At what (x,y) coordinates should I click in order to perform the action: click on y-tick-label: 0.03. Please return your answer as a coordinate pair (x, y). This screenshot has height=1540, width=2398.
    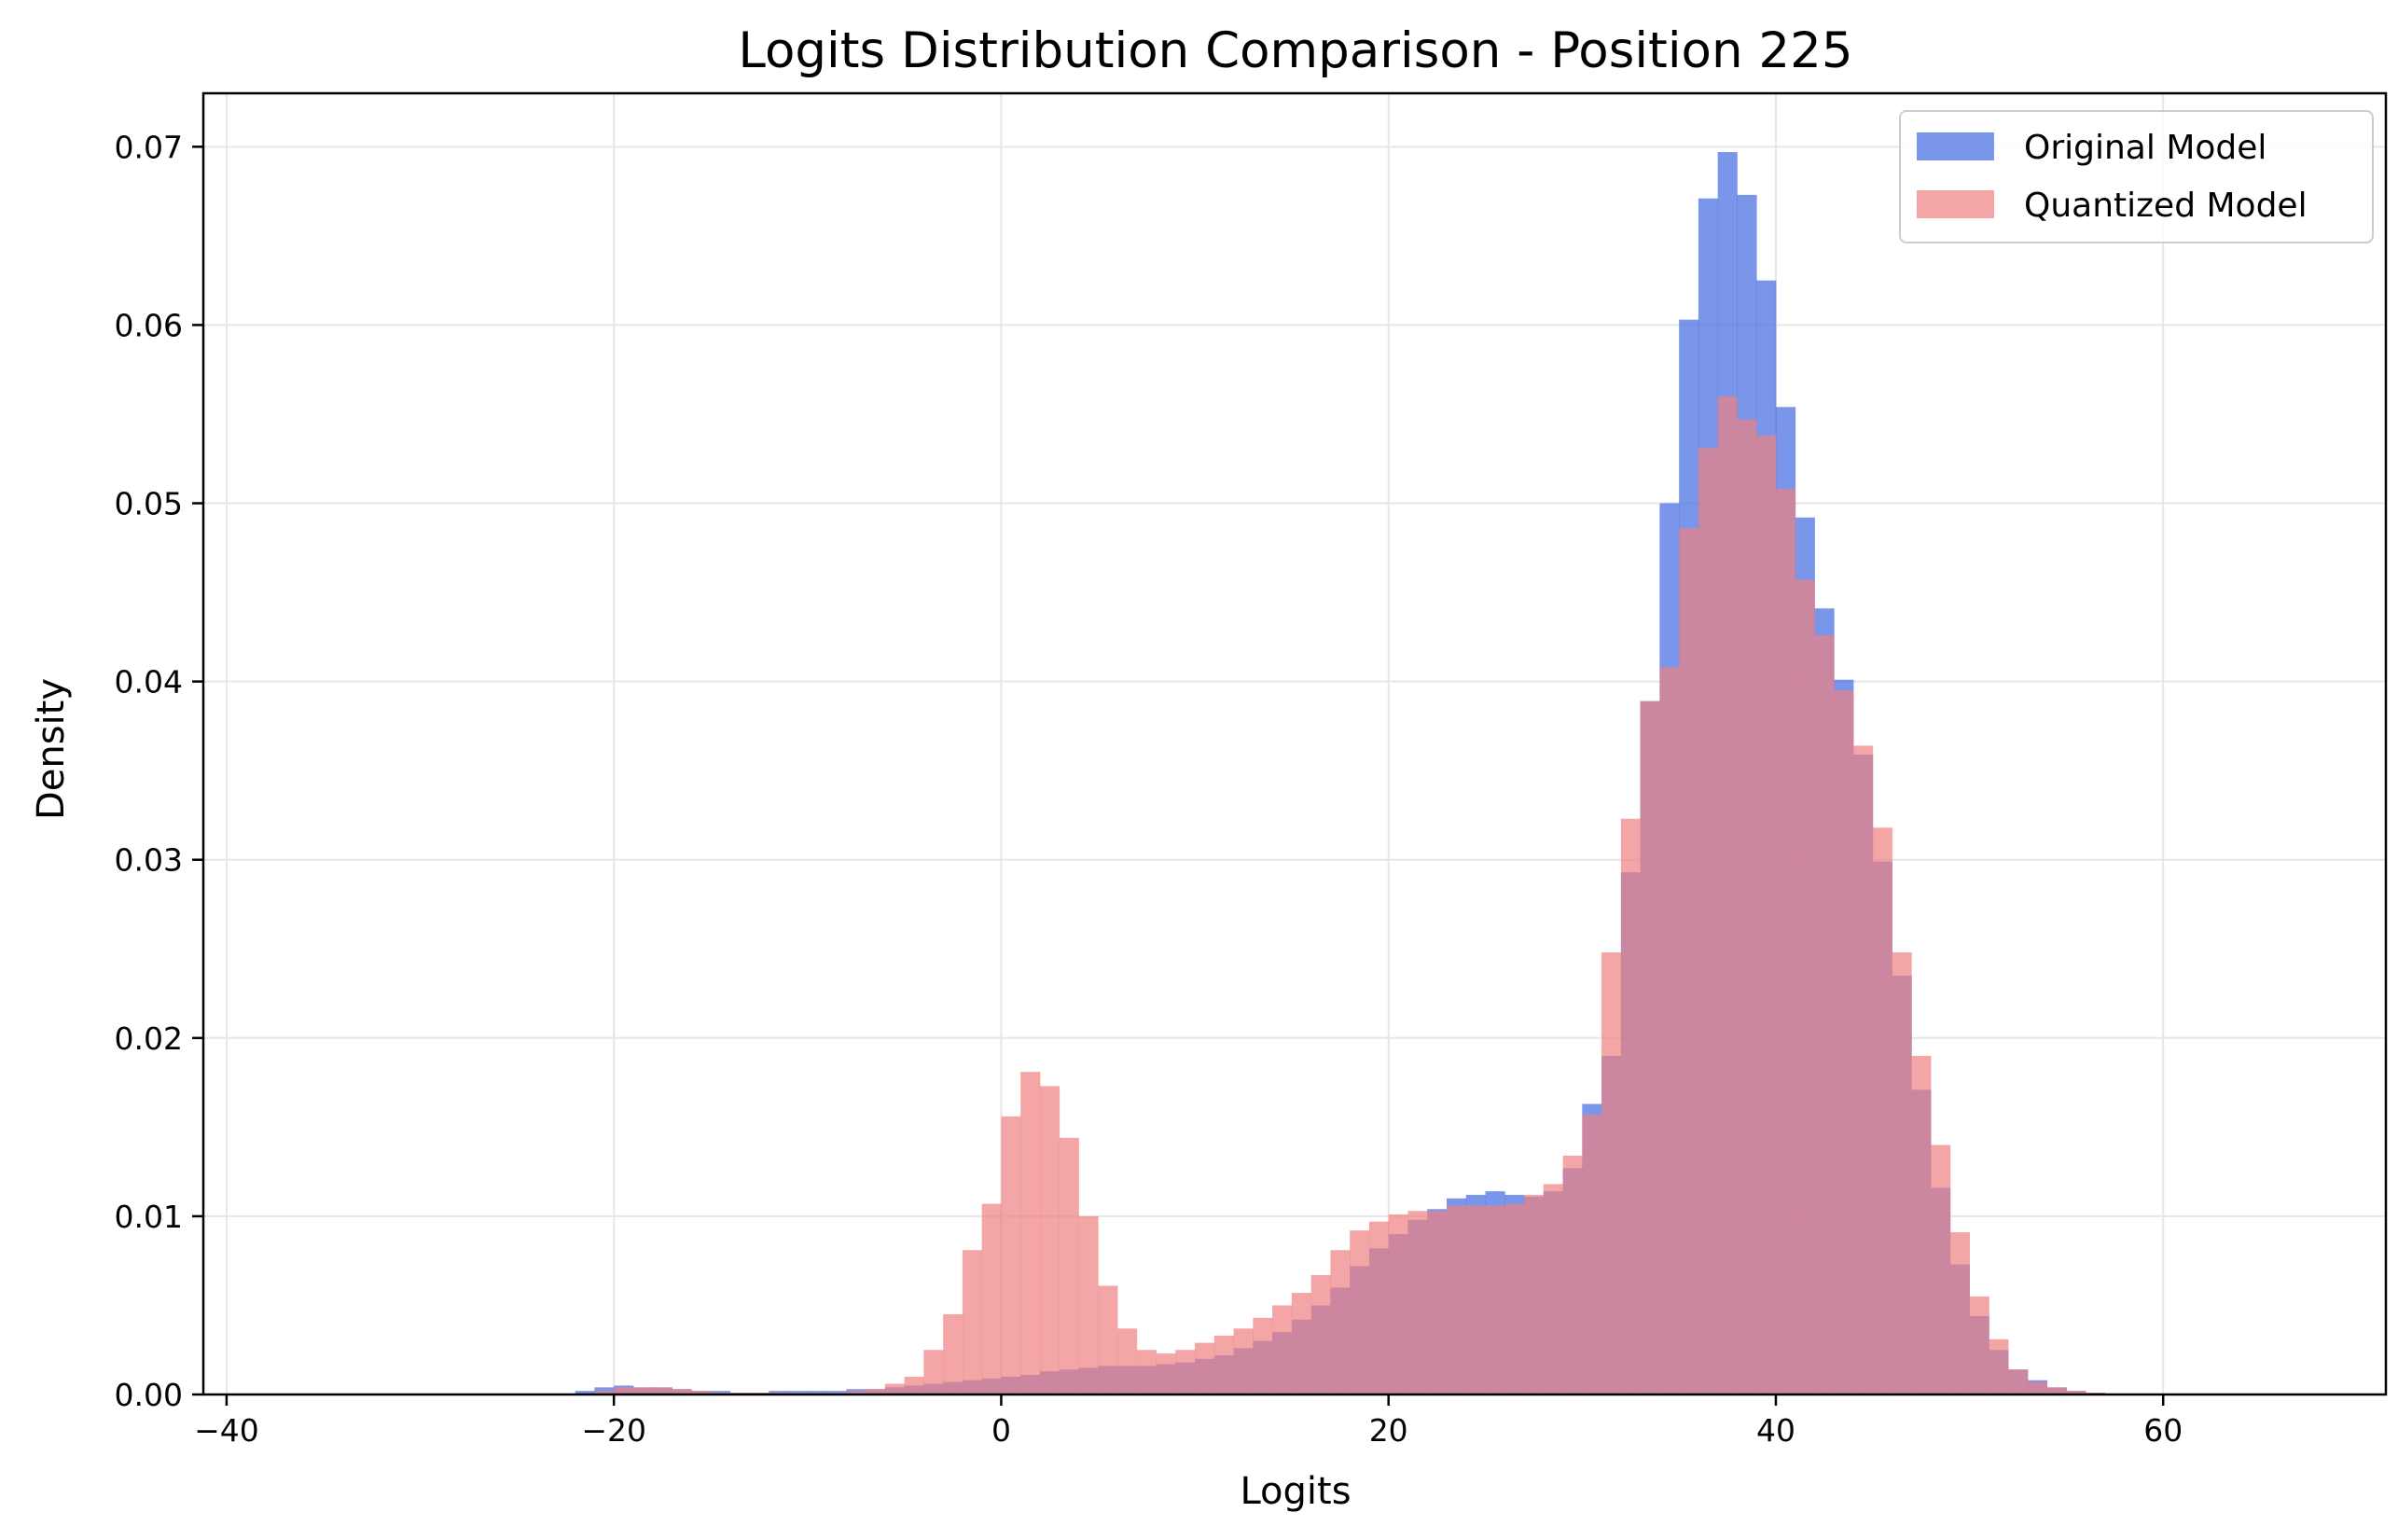
    Looking at the image, I should click on (149, 860).